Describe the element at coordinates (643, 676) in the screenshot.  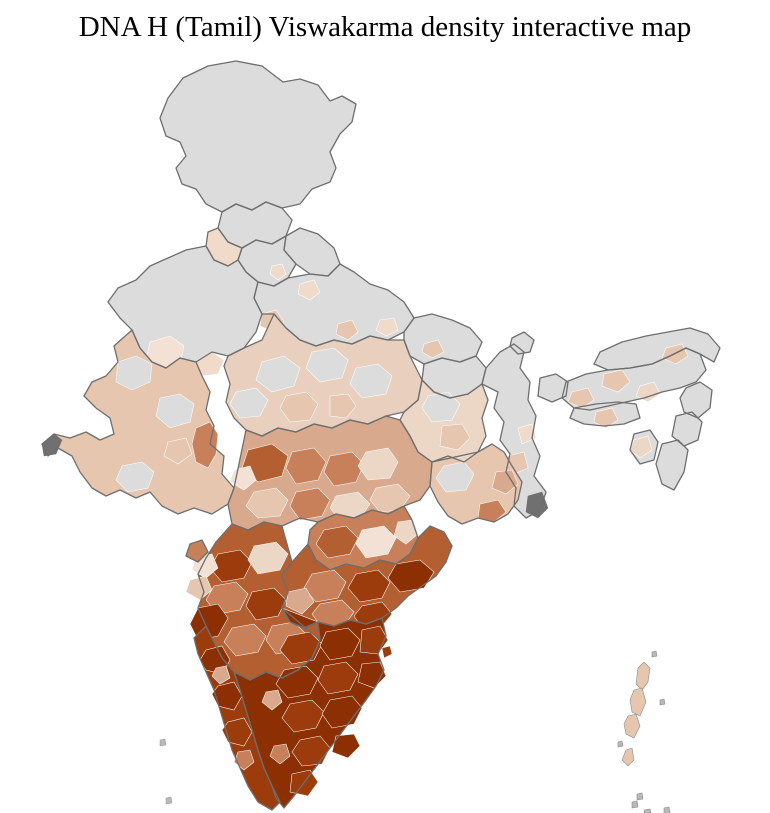
I see `island-north-andaman` at that location.